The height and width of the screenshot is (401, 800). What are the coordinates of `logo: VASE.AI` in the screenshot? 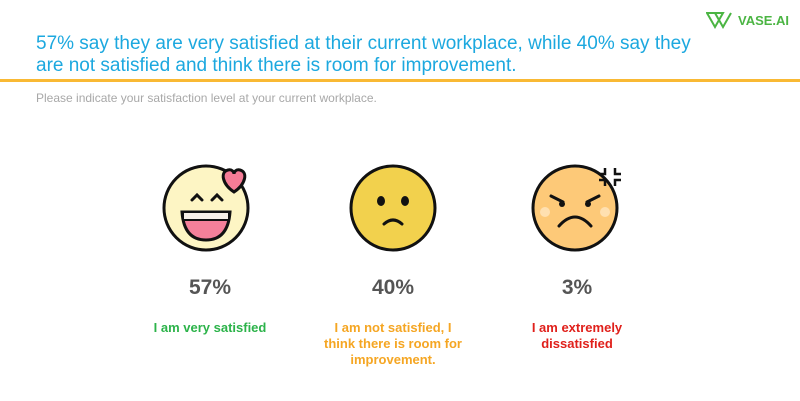 It's located at (747, 20).